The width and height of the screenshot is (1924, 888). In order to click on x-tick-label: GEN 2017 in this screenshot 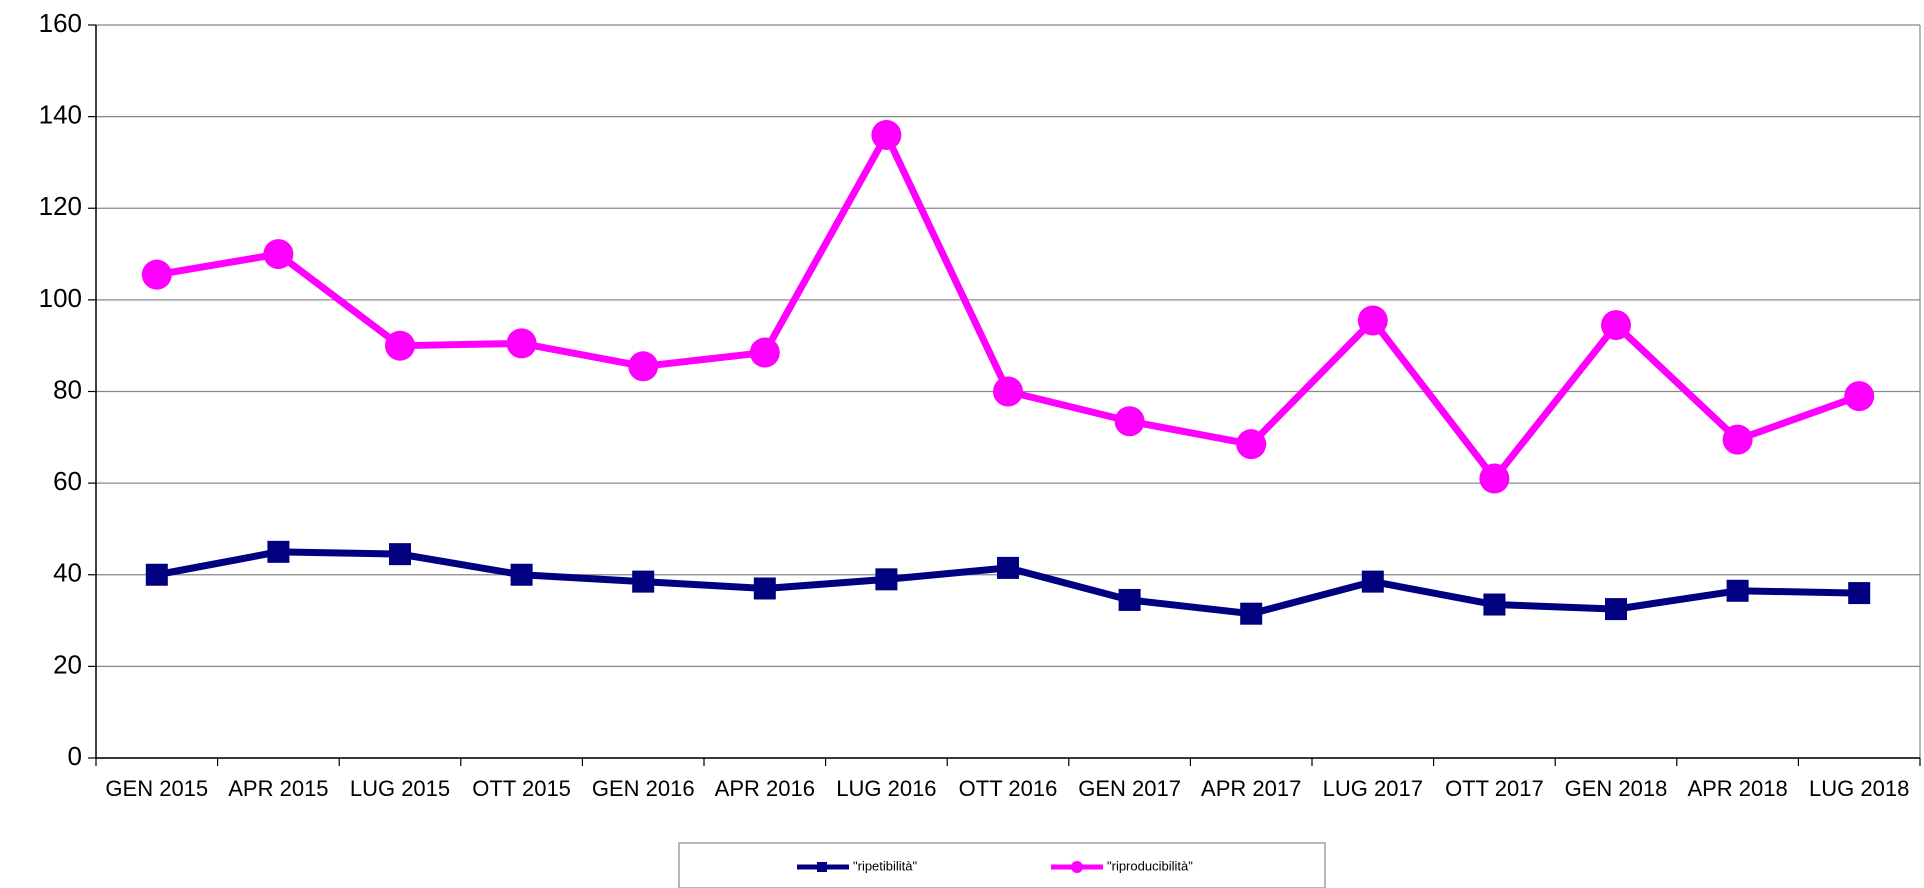, I will do `click(1129, 788)`.